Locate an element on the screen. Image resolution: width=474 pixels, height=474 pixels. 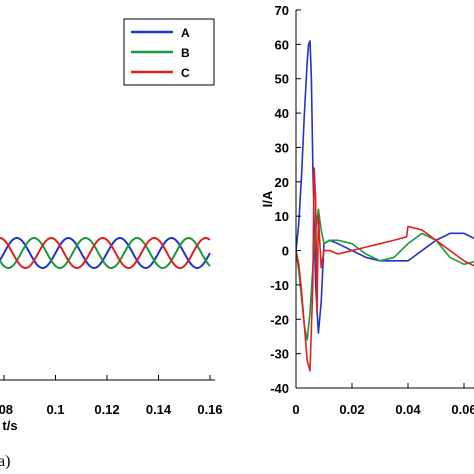
right-y-axis-label: I/A is located at coordinates (267, 198).